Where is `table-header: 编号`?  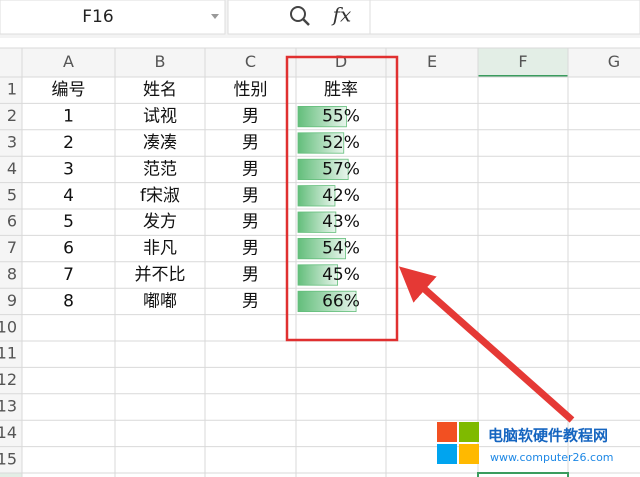 table-header: 编号 is located at coordinates (69, 90).